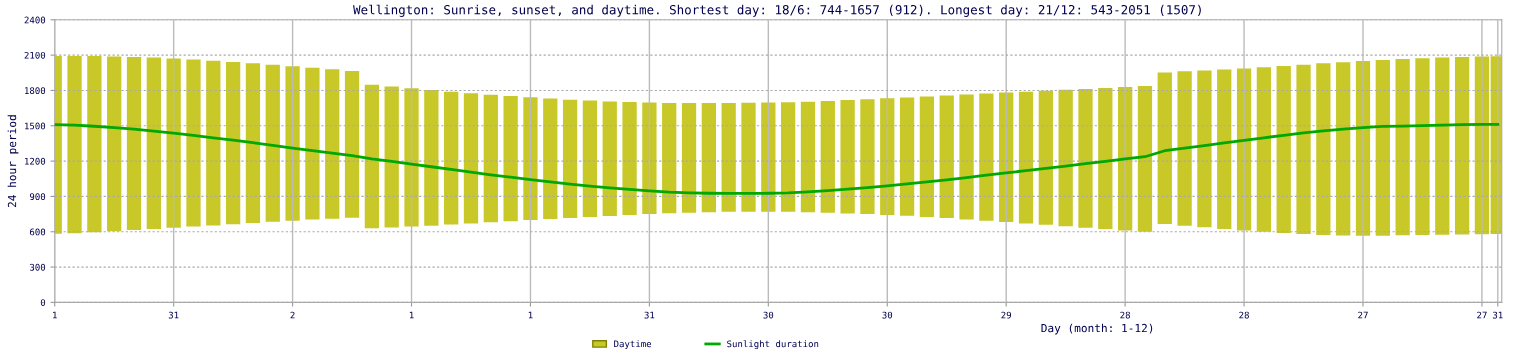 This screenshot has width=1520, height=360. Describe the element at coordinates (1006, 315) in the screenshot. I see `x-tick-label: 29` at that location.